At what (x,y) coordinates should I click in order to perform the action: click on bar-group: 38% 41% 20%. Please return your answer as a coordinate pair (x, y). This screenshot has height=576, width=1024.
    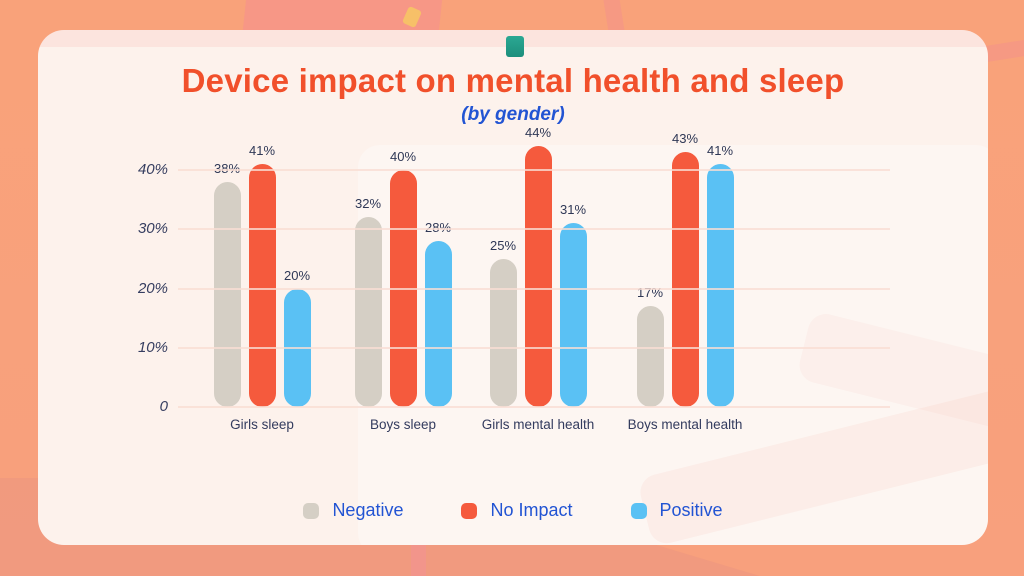
    Looking at the image, I should click on (262, 275).